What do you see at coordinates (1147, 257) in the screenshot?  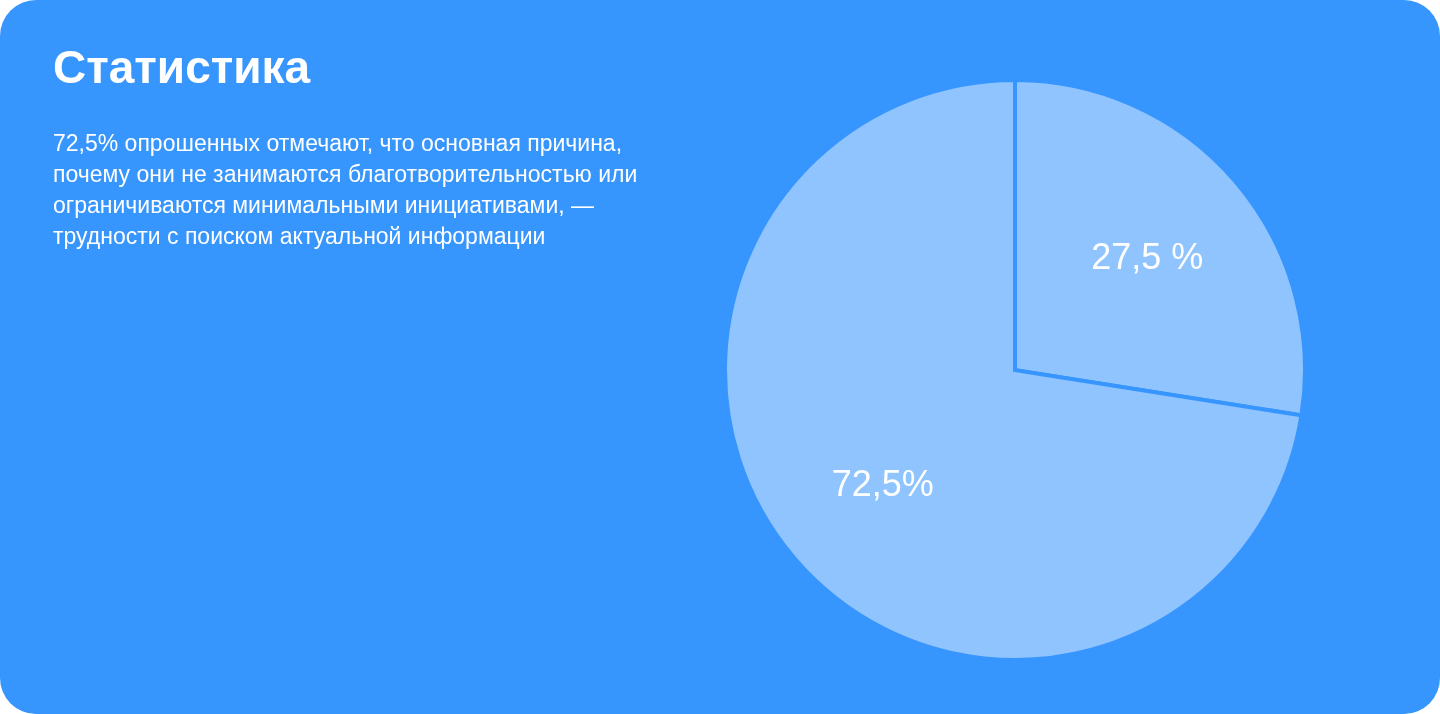 I see `data-label: 27,5 %` at bounding box center [1147, 257].